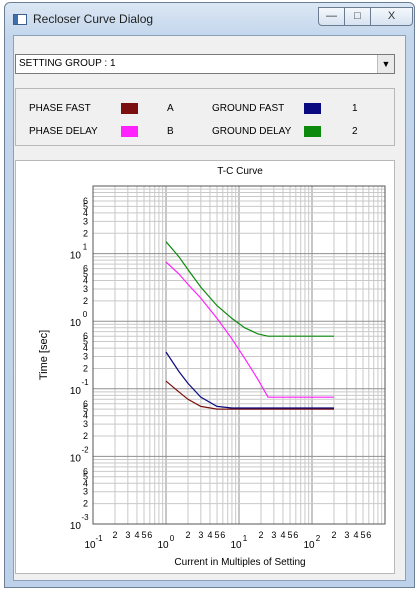  What do you see at coordinates (205, 64) in the screenshot?
I see `setting-group-dropdown: SETTING GROUP : 1 ▼` at bounding box center [205, 64].